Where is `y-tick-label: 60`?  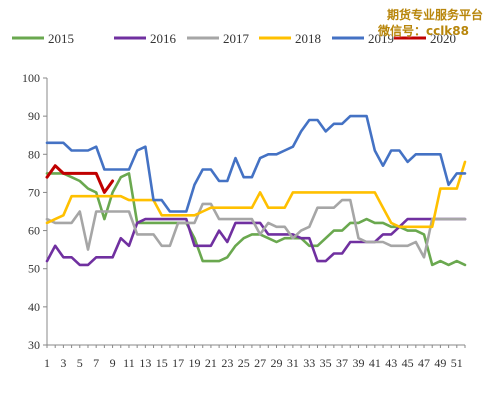
y-tick-label: 60 is located at coordinates (34, 231).